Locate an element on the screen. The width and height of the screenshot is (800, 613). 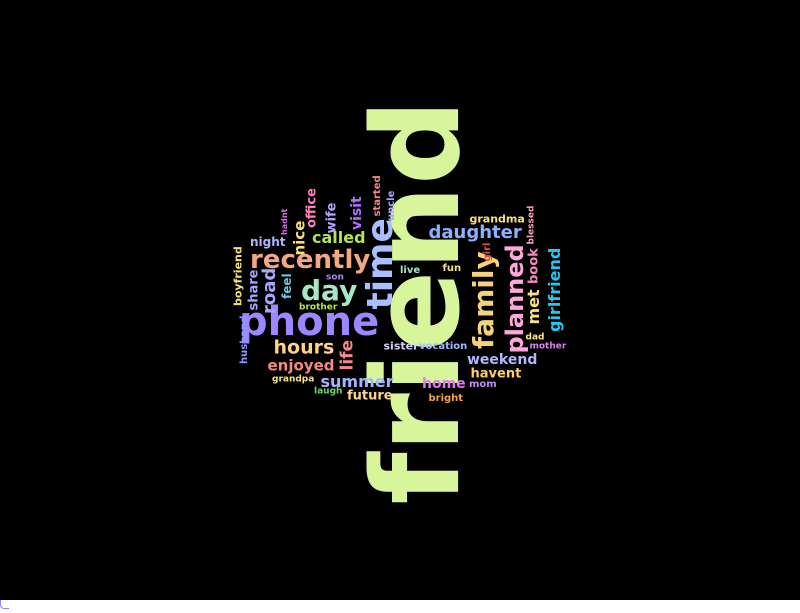
word-mom: mom is located at coordinates (483, 384).